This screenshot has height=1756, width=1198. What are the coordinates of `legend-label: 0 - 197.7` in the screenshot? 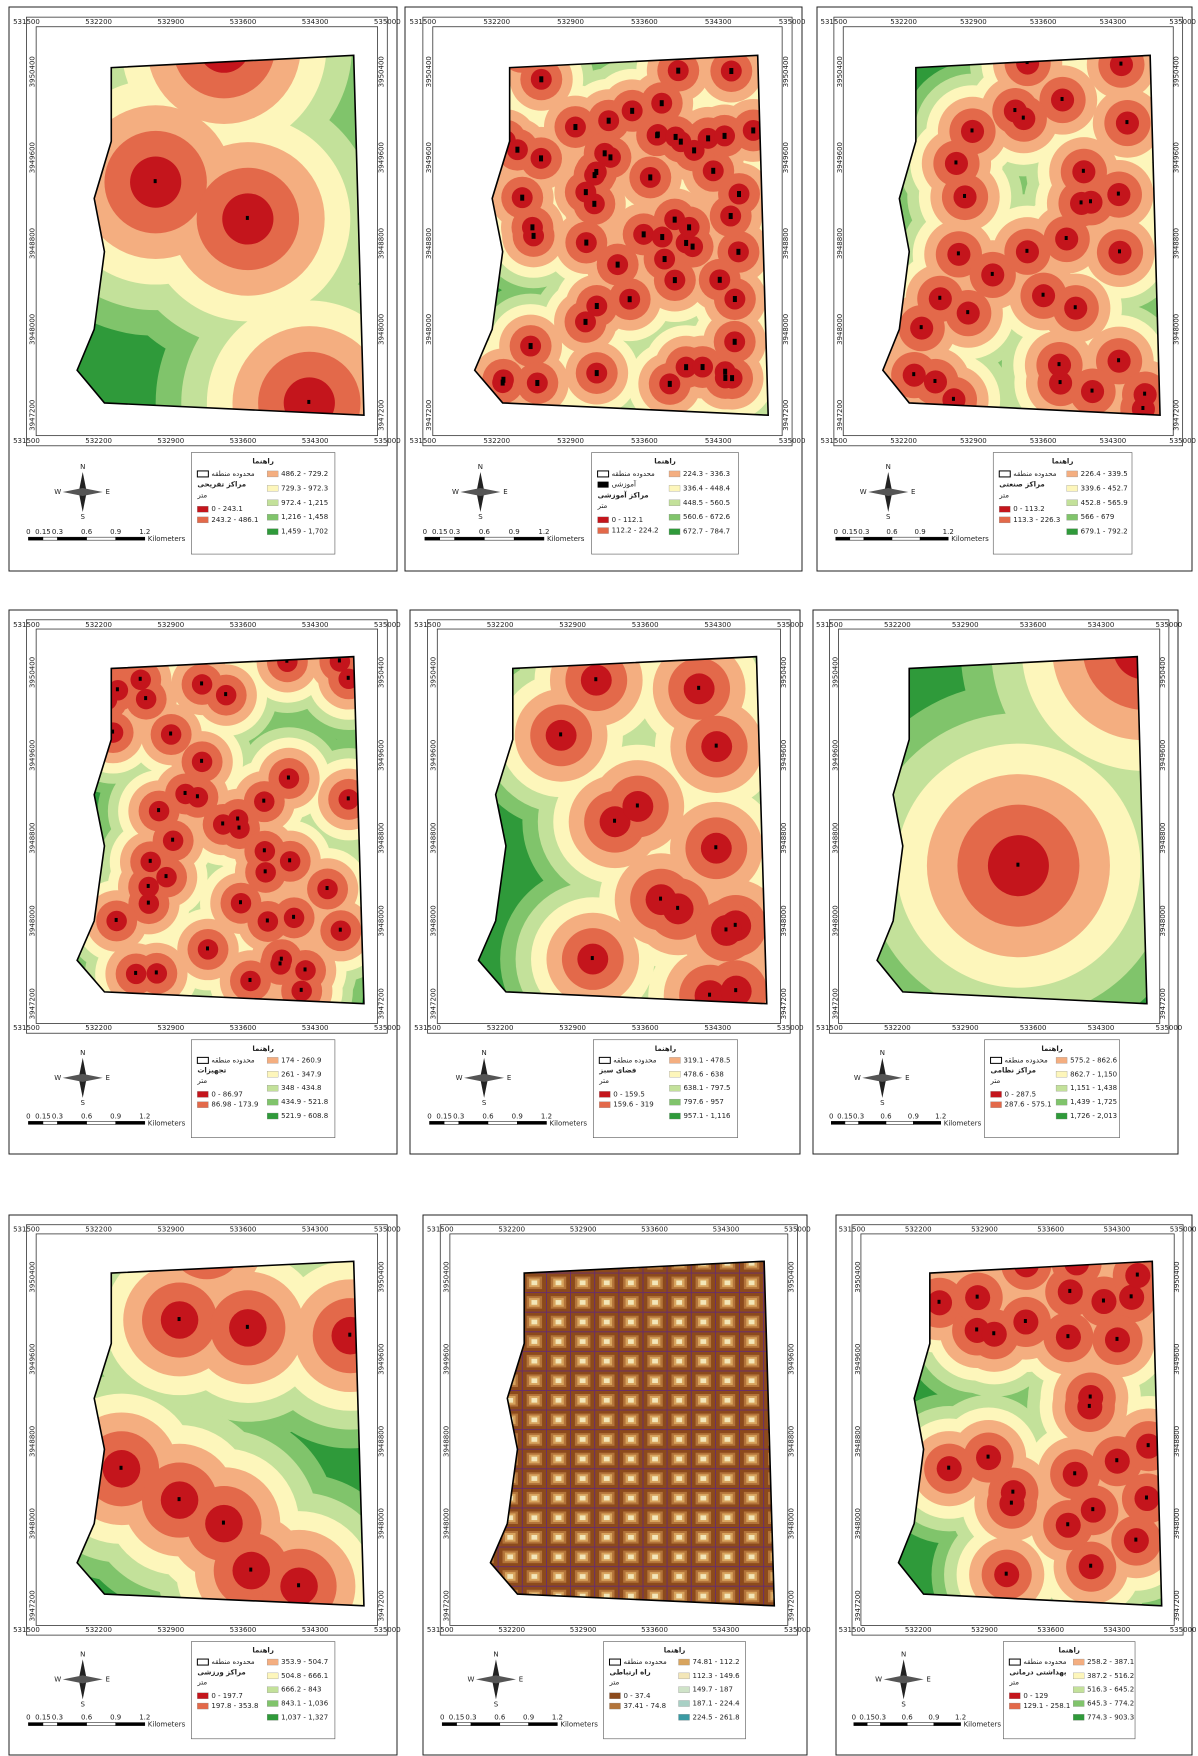 It's located at (226, 1696).